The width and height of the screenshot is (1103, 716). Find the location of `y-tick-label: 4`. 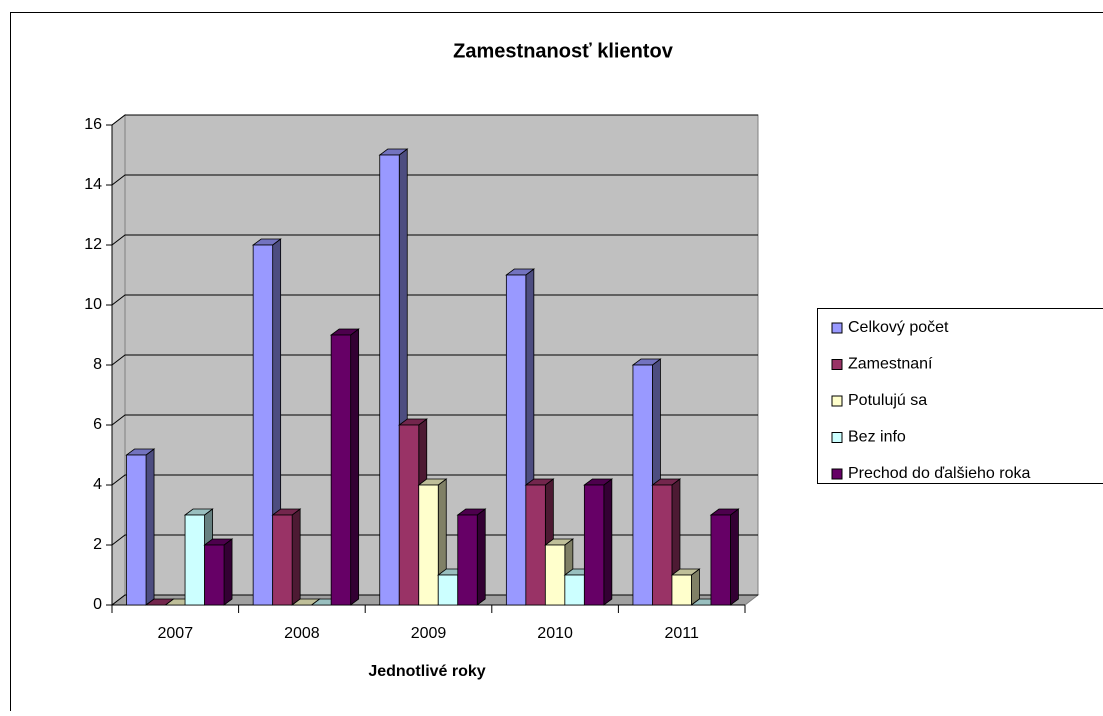

y-tick-label: 4 is located at coordinates (97, 484).